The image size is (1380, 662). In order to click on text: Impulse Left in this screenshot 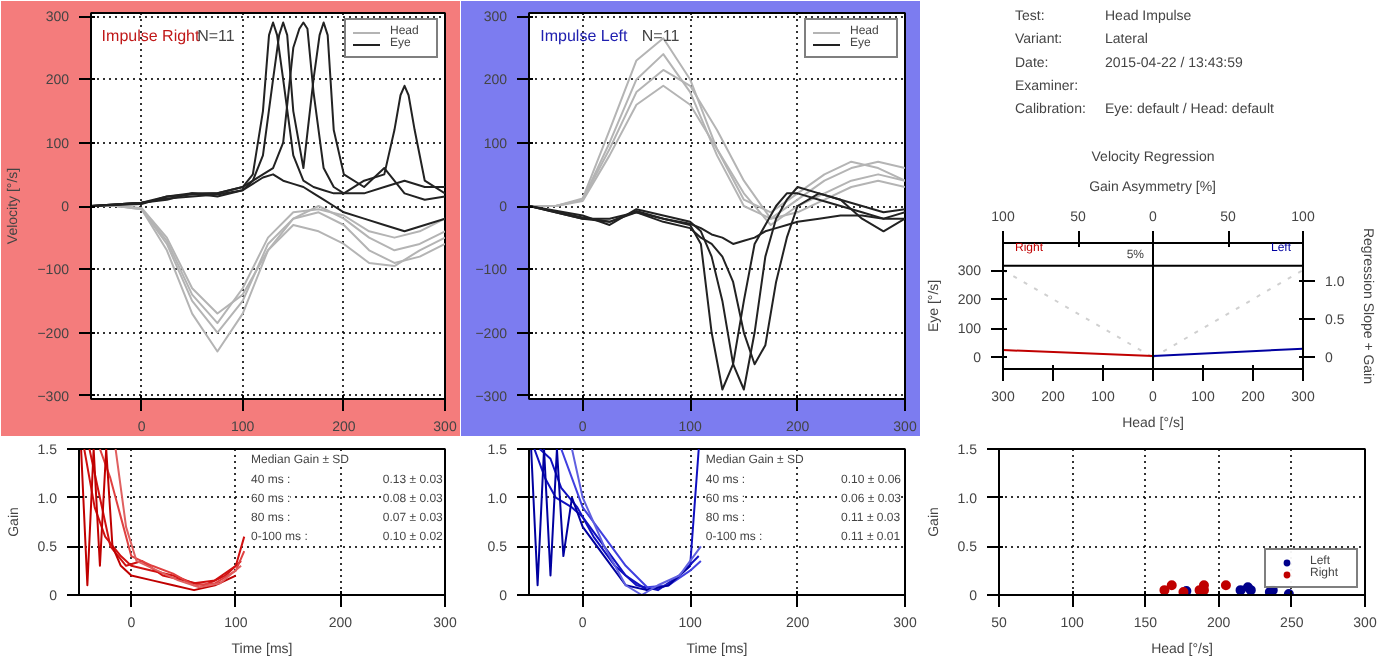, I will do `click(584, 36)`.